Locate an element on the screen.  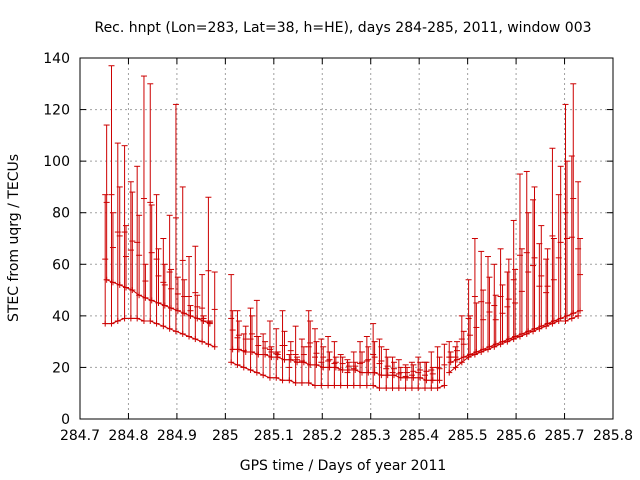
x-tick-label: 285 is located at coordinates (225, 436).